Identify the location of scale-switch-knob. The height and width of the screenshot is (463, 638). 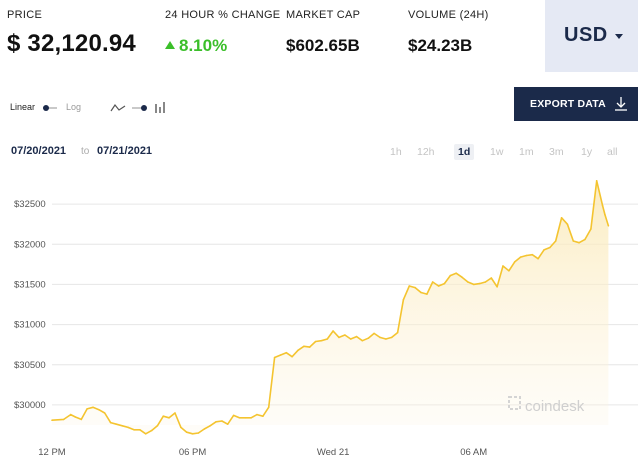
(46, 108).